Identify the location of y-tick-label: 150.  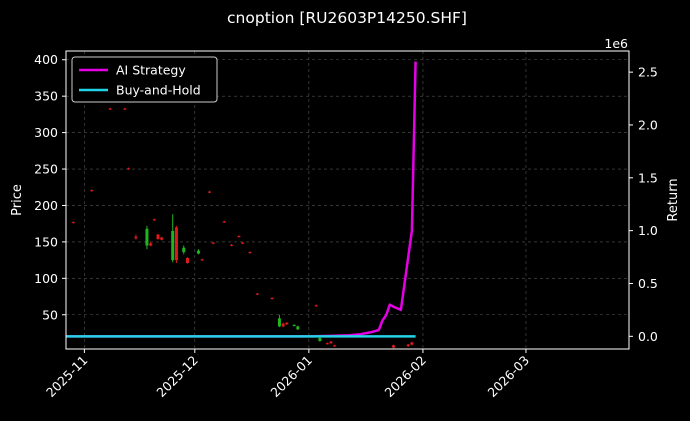
(46, 241).